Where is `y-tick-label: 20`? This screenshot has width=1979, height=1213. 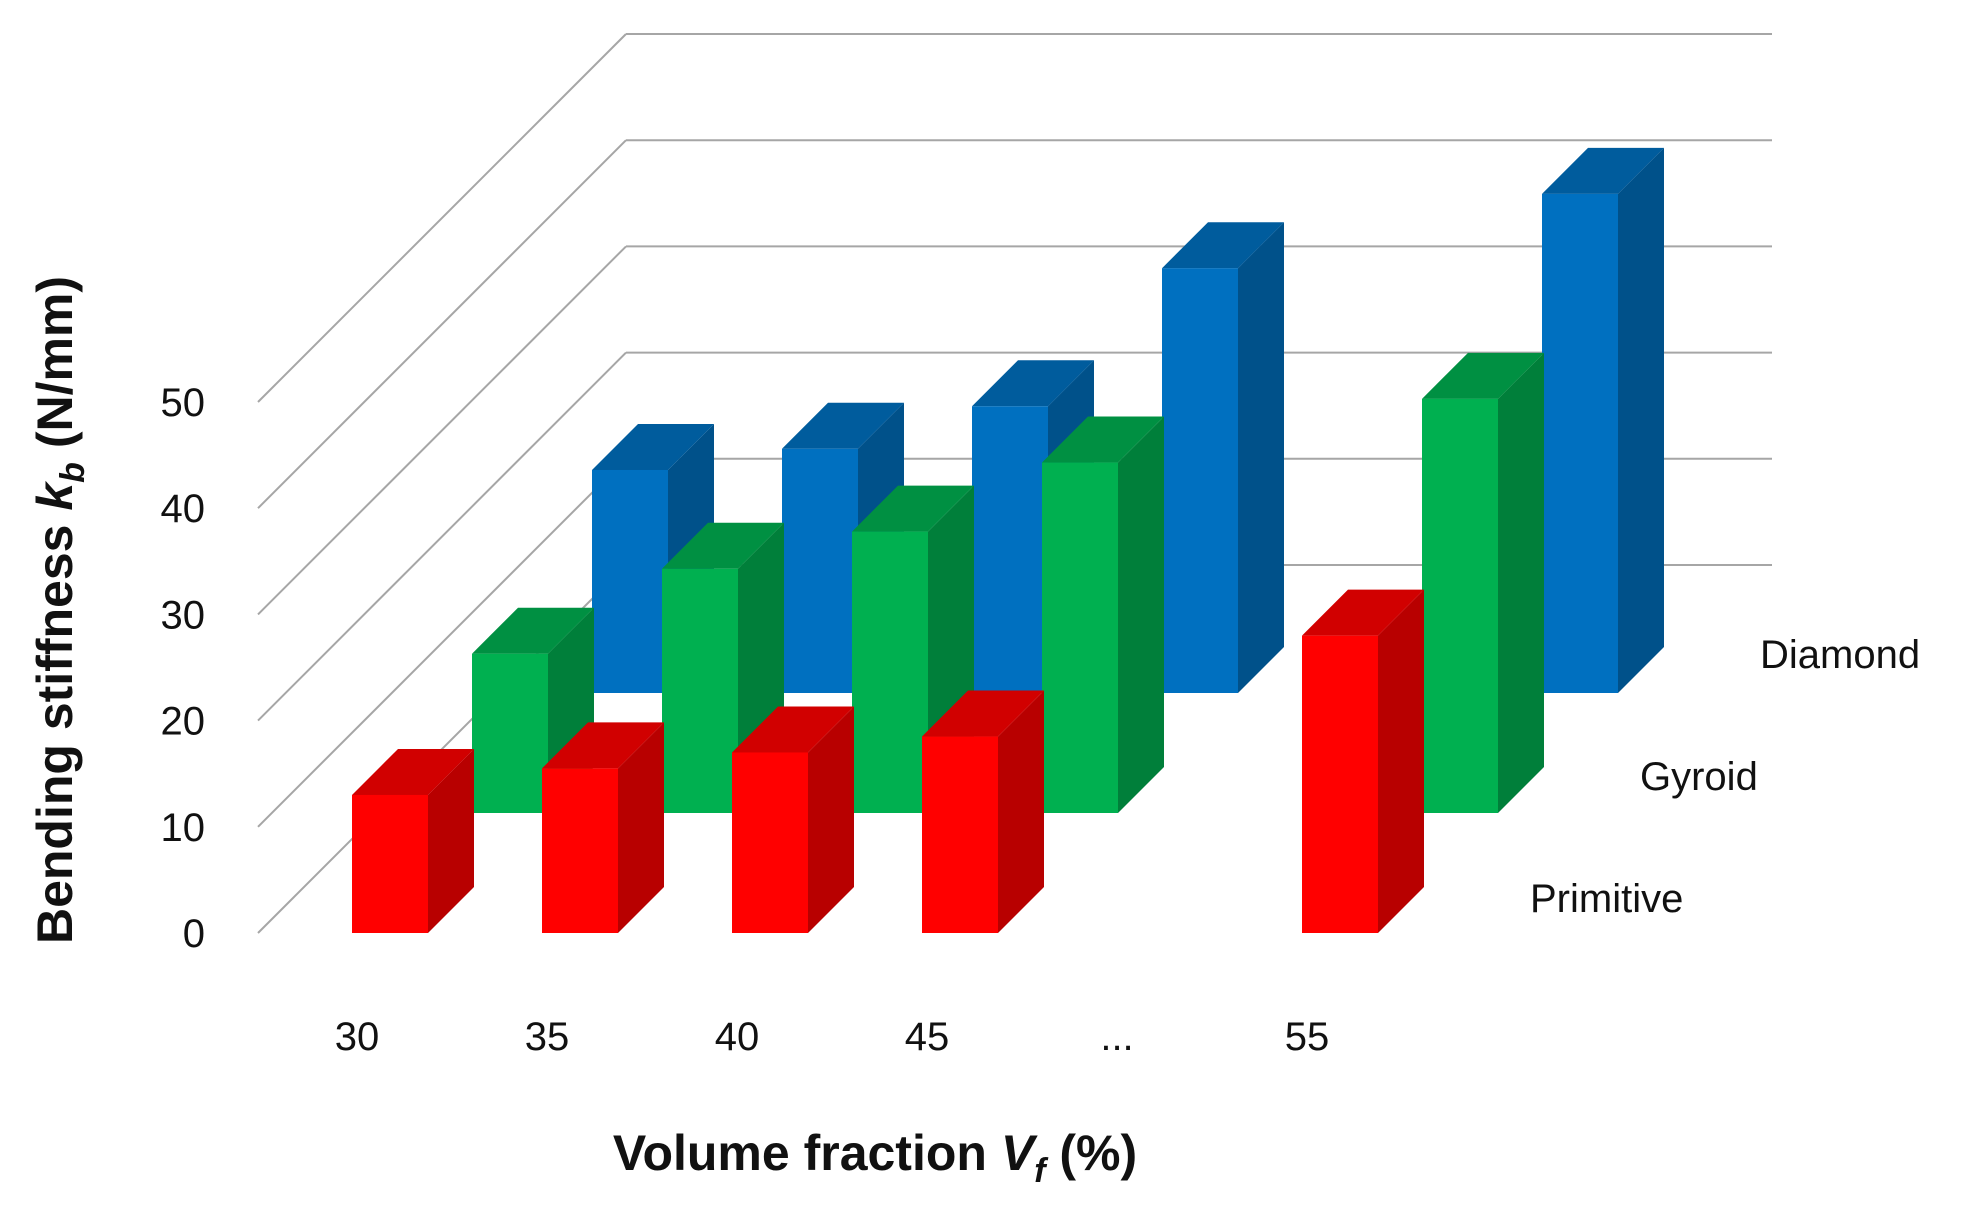 y-tick-label: 20 is located at coordinates (183, 722).